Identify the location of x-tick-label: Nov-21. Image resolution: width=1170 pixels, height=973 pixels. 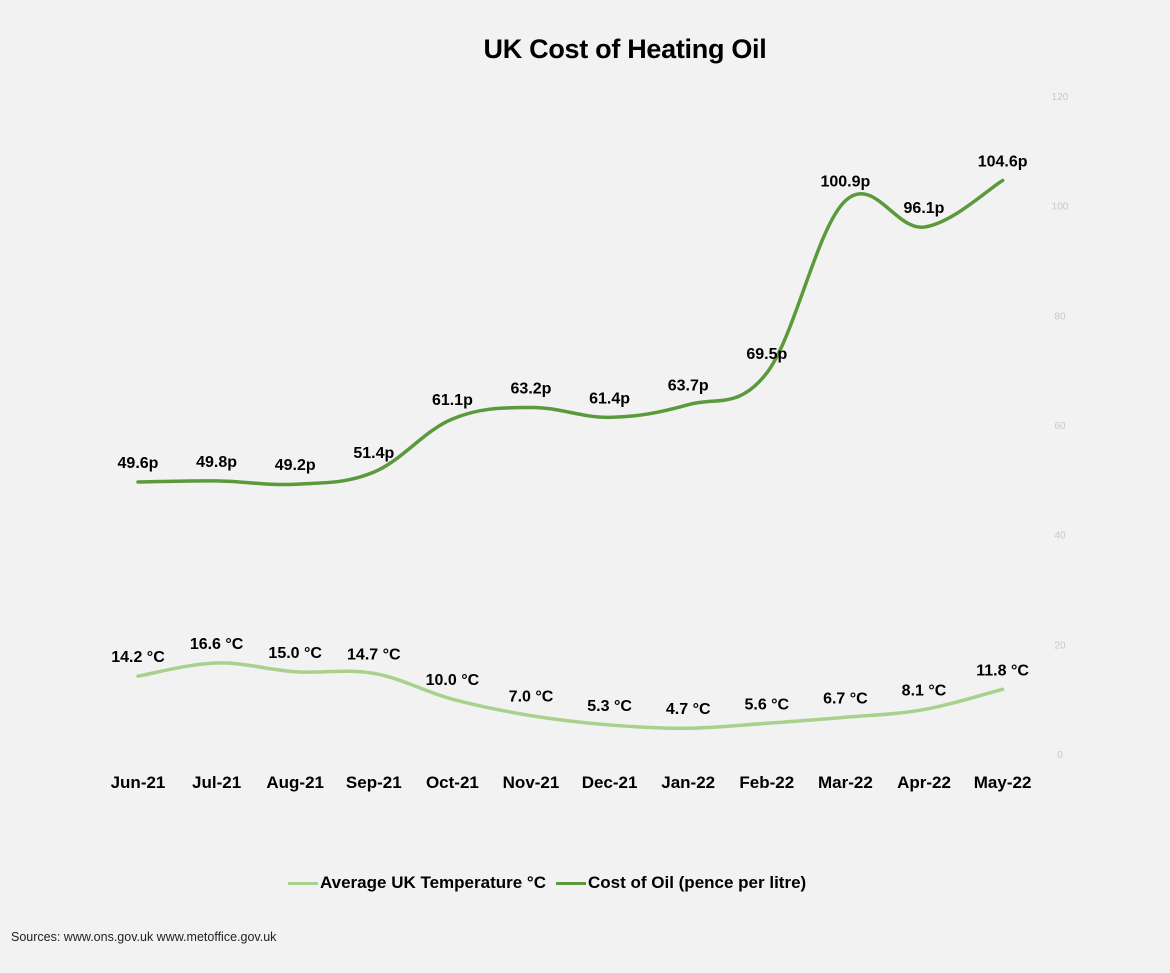
(531, 782).